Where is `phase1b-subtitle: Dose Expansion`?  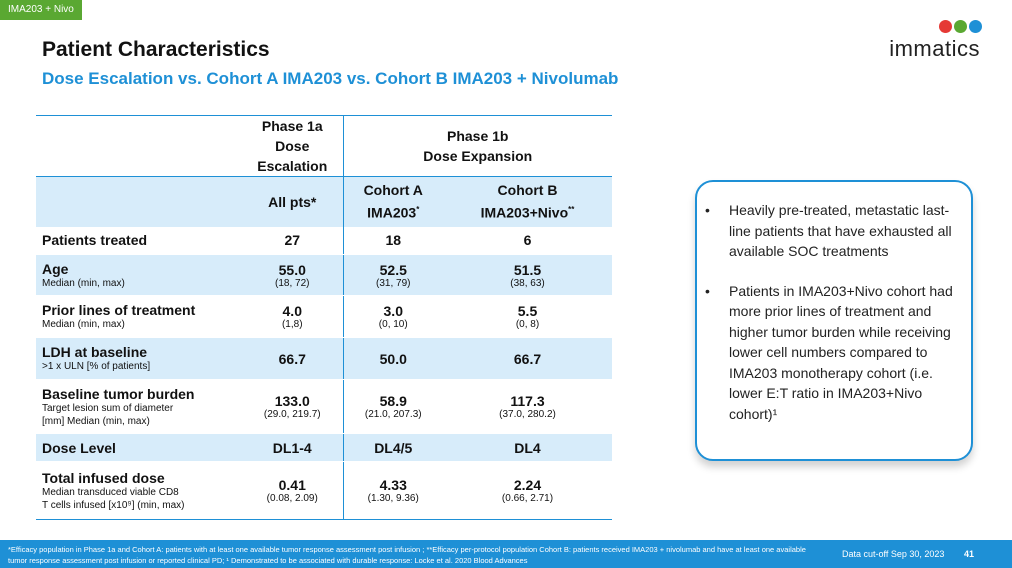 phase1b-subtitle: Dose Expansion is located at coordinates (478, 156).